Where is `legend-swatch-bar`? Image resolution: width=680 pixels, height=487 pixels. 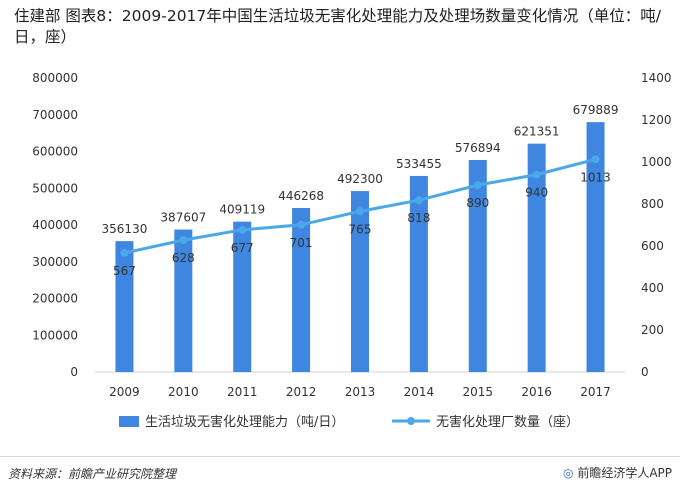 legend-swatch-bar is located at coordinates (129, 421).